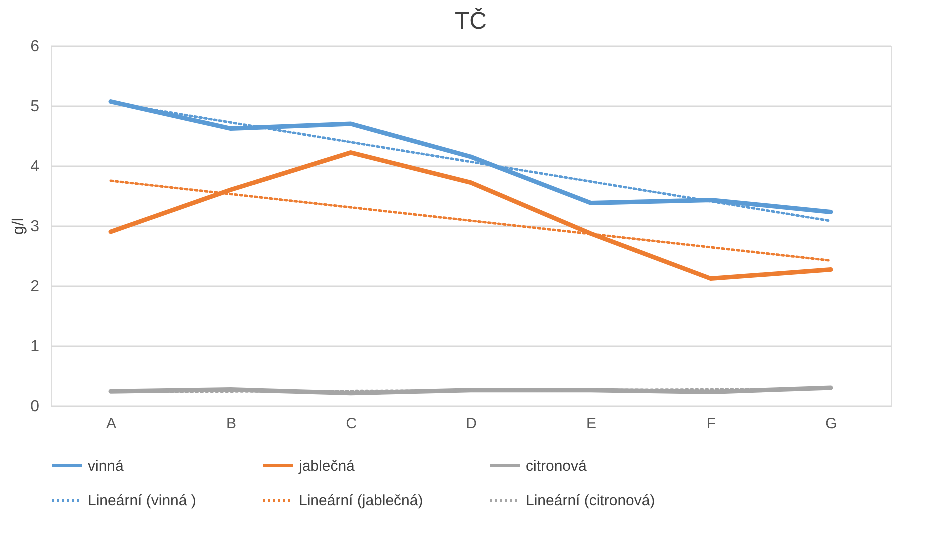 This screenshot has height=553, width=933. What do you see at coordinates (106, 466) in the screenshot?
I see `legend-label: vinná` at bounding box center [106, 466].